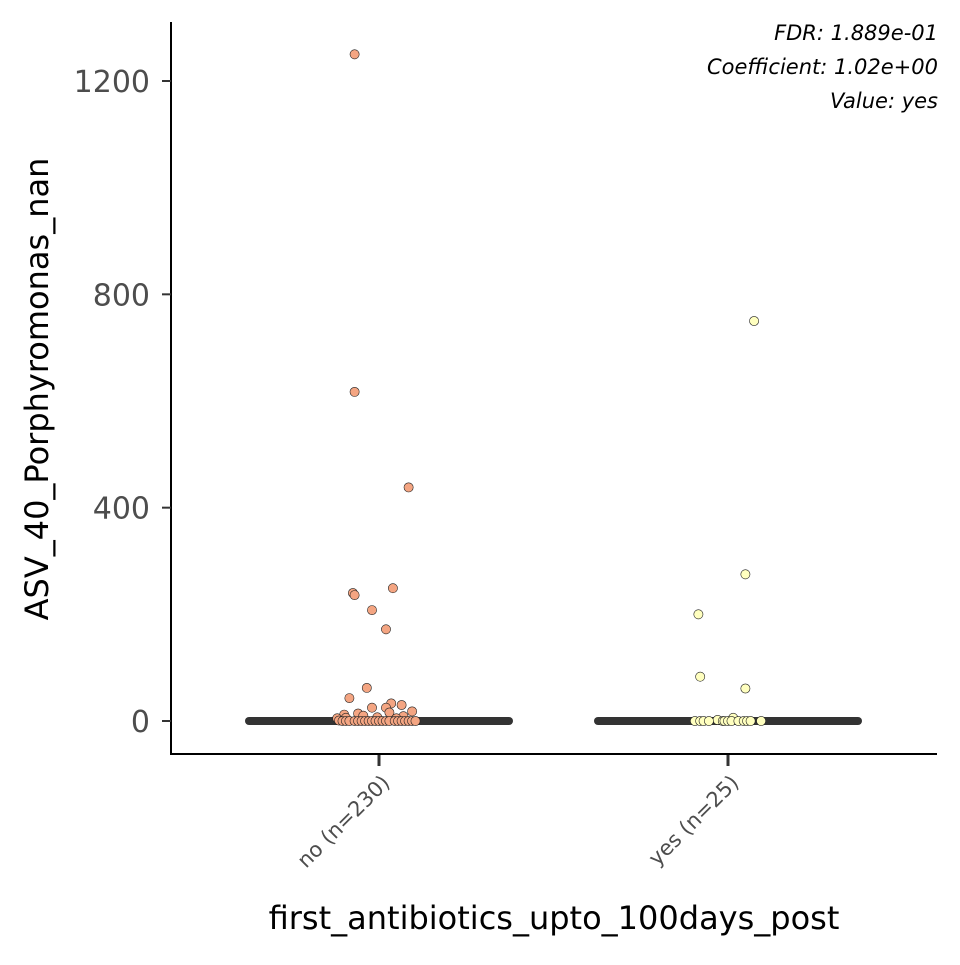  I want to click on annotation-fdr: FDR: 1.889e-01, so click(856, 33).